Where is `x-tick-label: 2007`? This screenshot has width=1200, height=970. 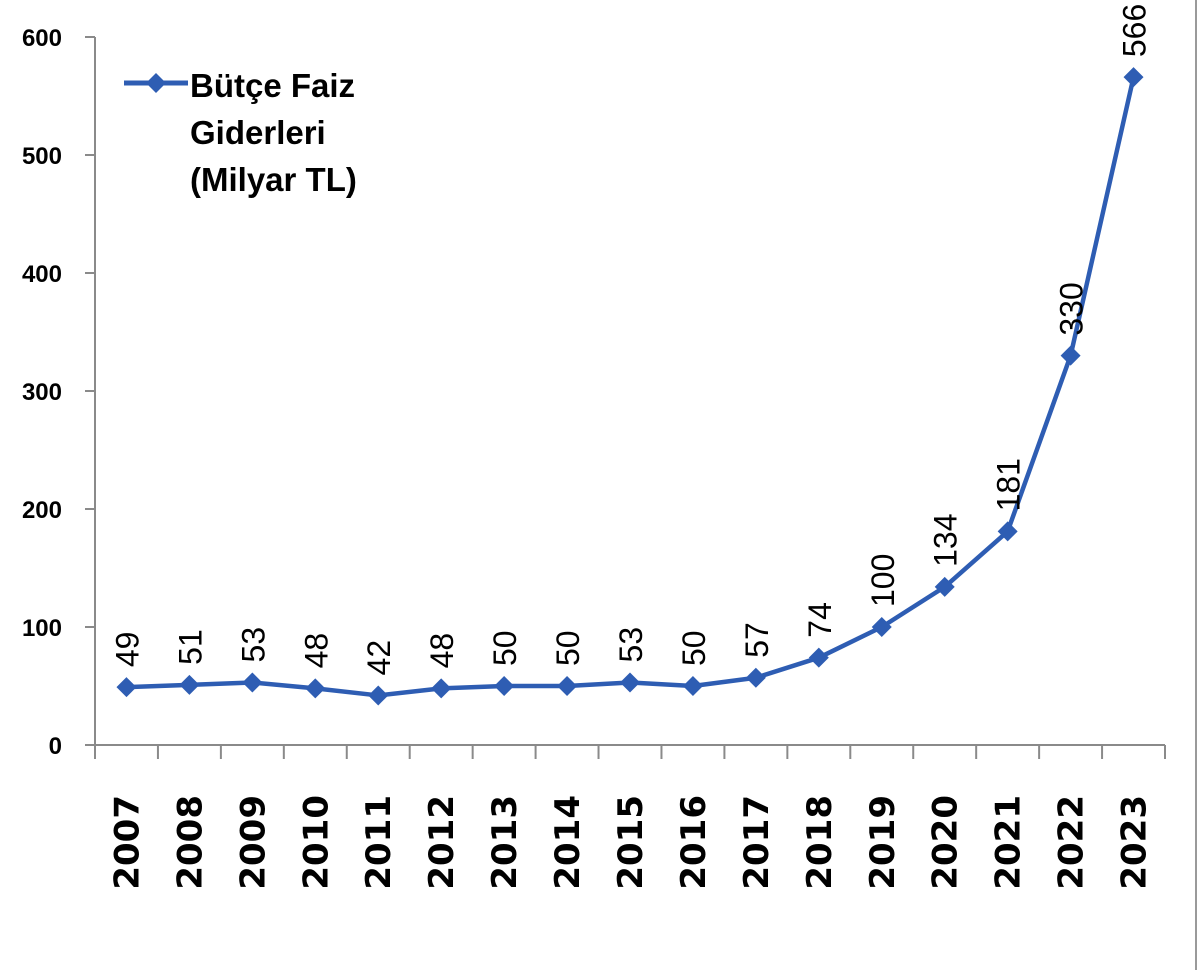 x-tick-label: 2007 is located at coordinates (127, 842).